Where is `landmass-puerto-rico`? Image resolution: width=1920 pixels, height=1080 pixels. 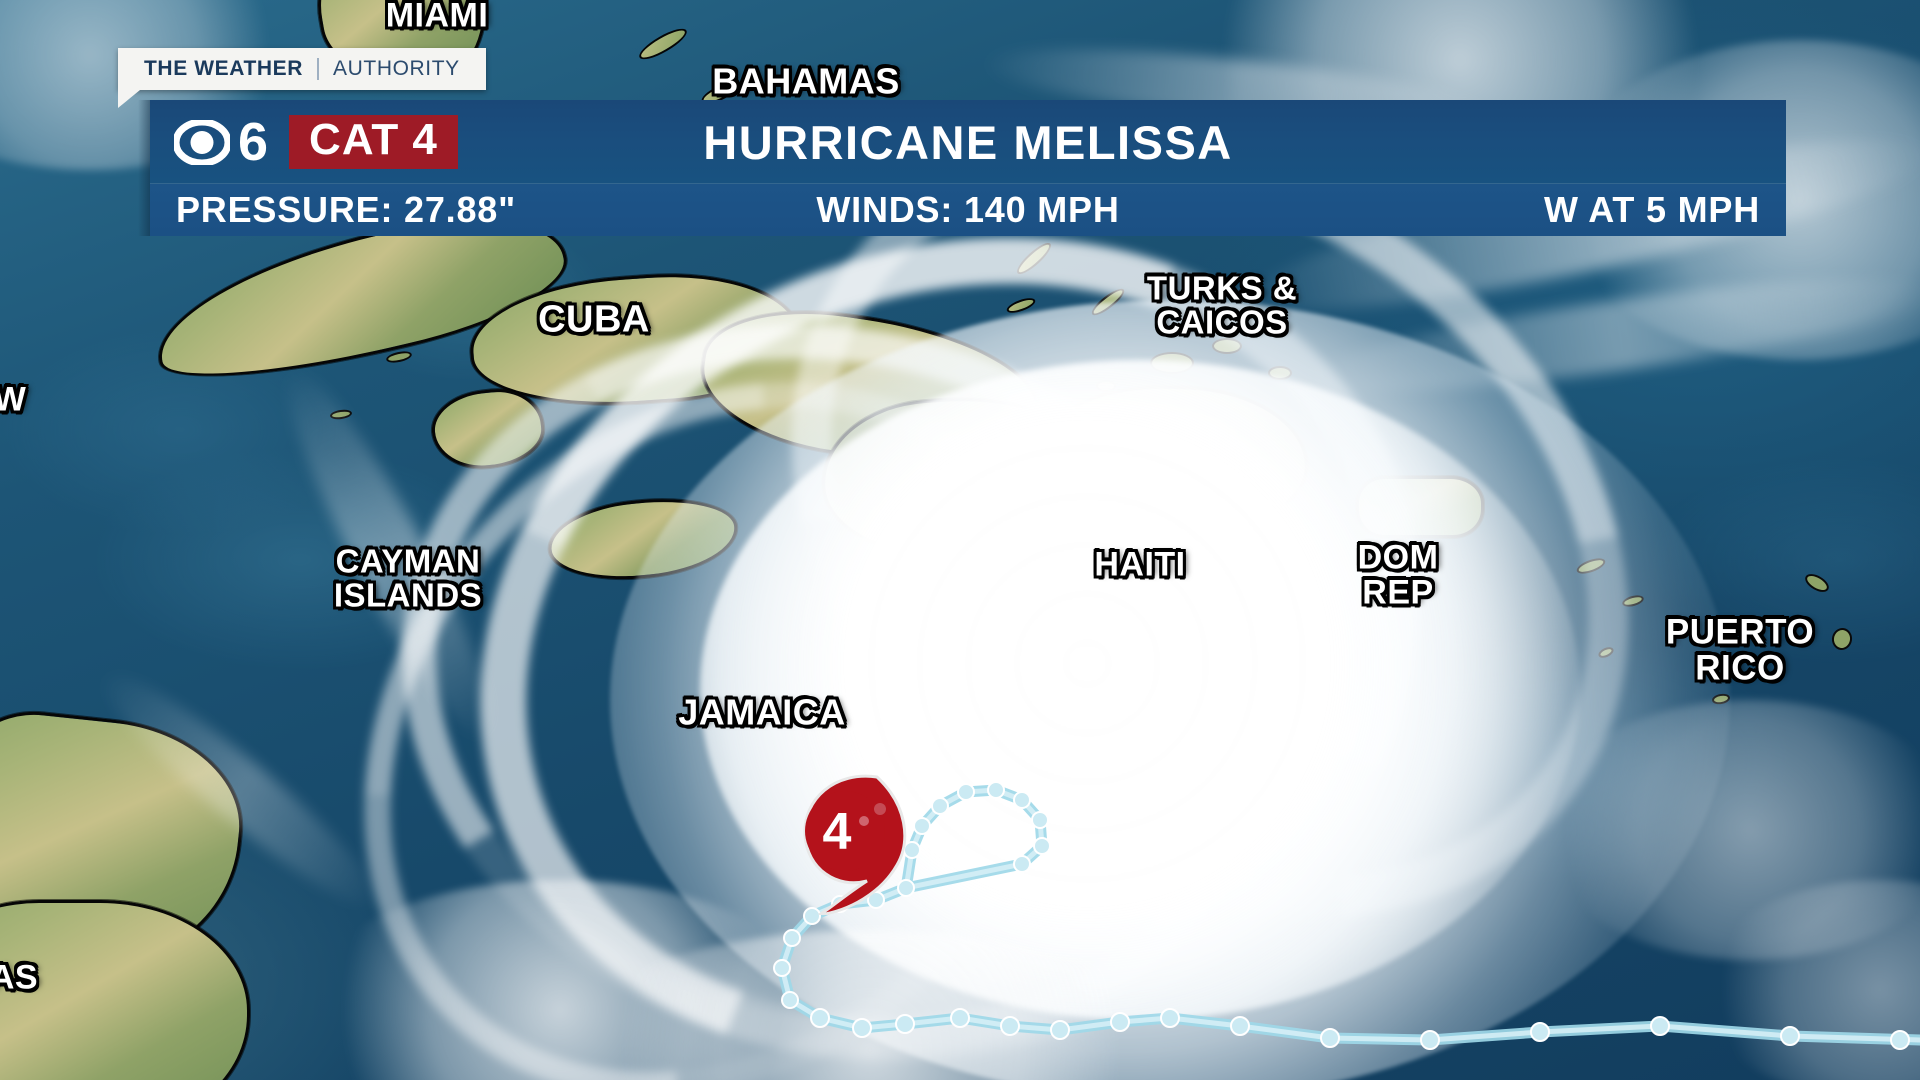 landmass-puerto-rico is located at coordinates (1420, 507).